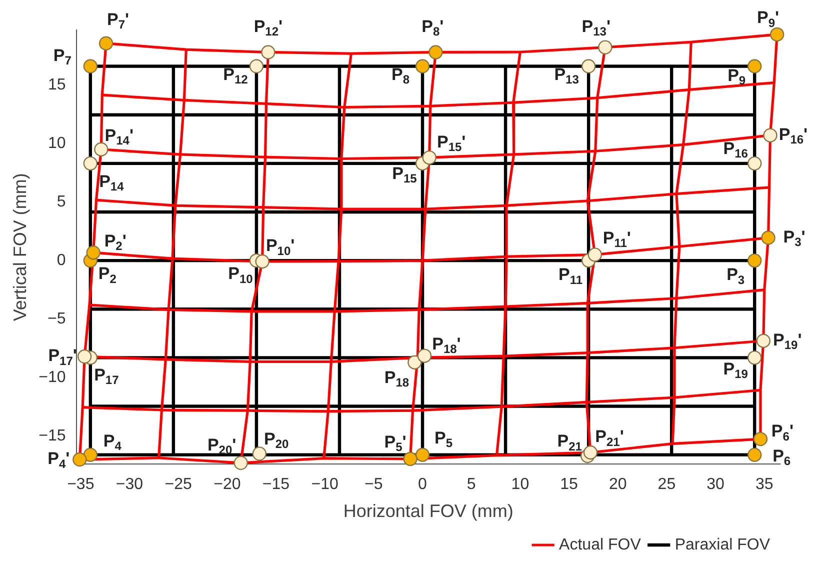 The height and width of the screenshot is (567, 814). Describe the element at coordinates (667, 485) in the screenshot. I see `x-tick-label: 25` at that location.